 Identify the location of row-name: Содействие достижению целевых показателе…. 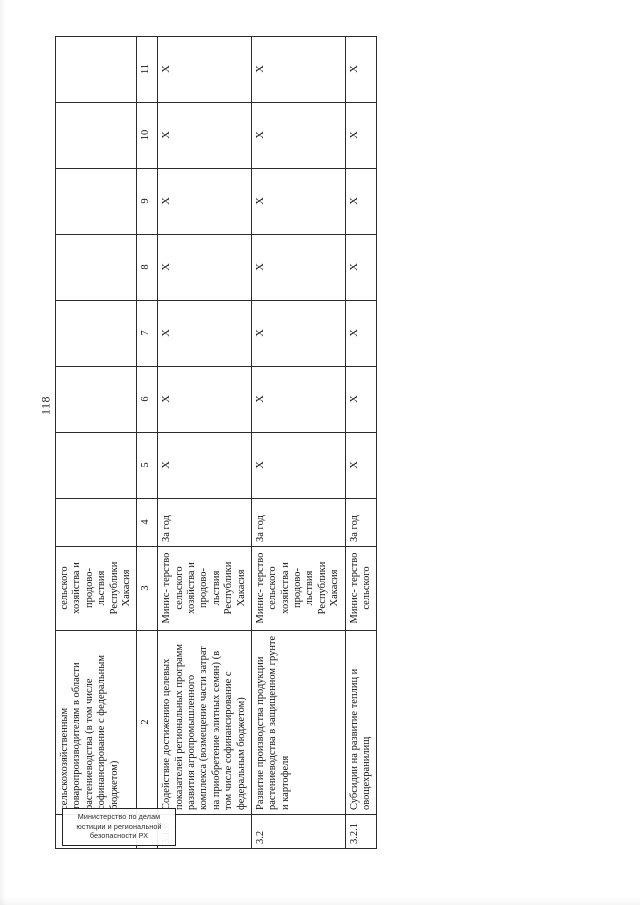
(204, 722).